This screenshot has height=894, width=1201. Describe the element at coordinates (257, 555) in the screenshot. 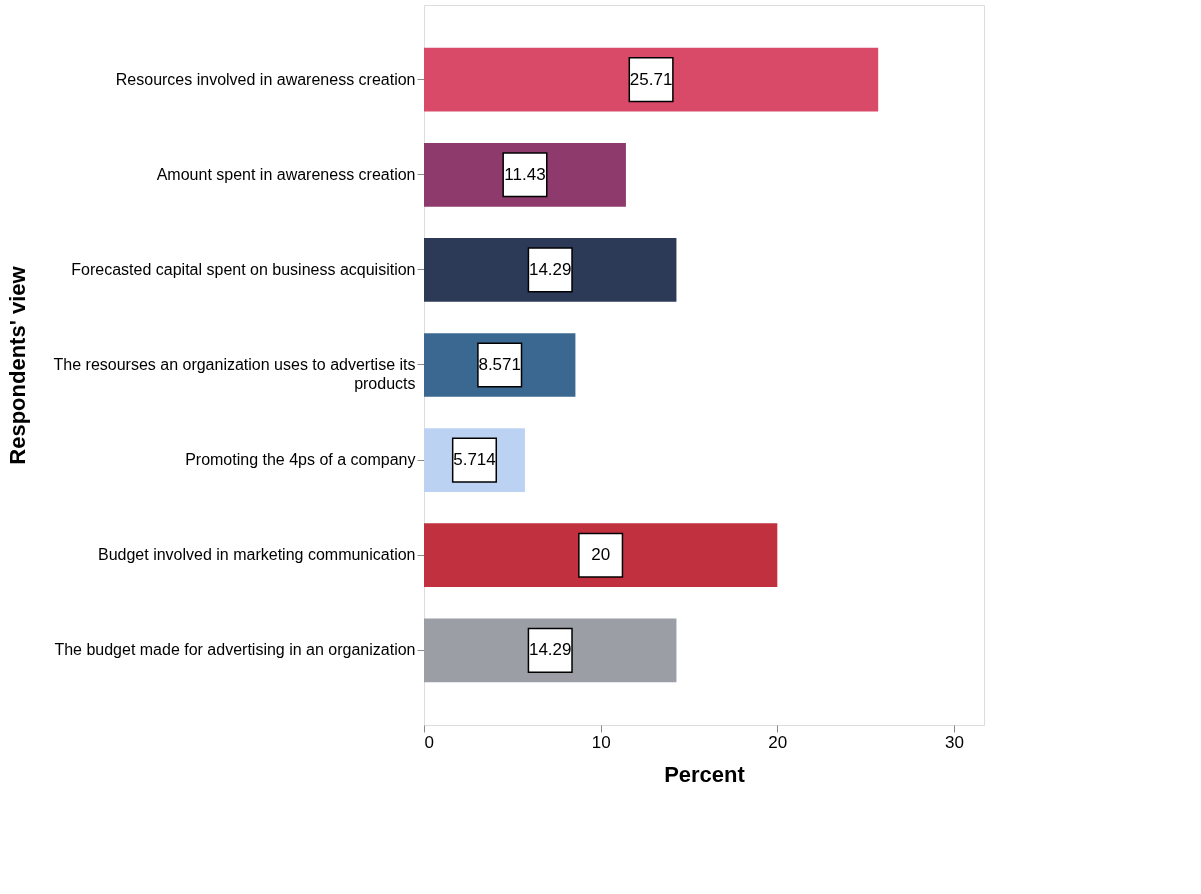

I see `y-tick-label: Budget involved in marketing communication` at that location.